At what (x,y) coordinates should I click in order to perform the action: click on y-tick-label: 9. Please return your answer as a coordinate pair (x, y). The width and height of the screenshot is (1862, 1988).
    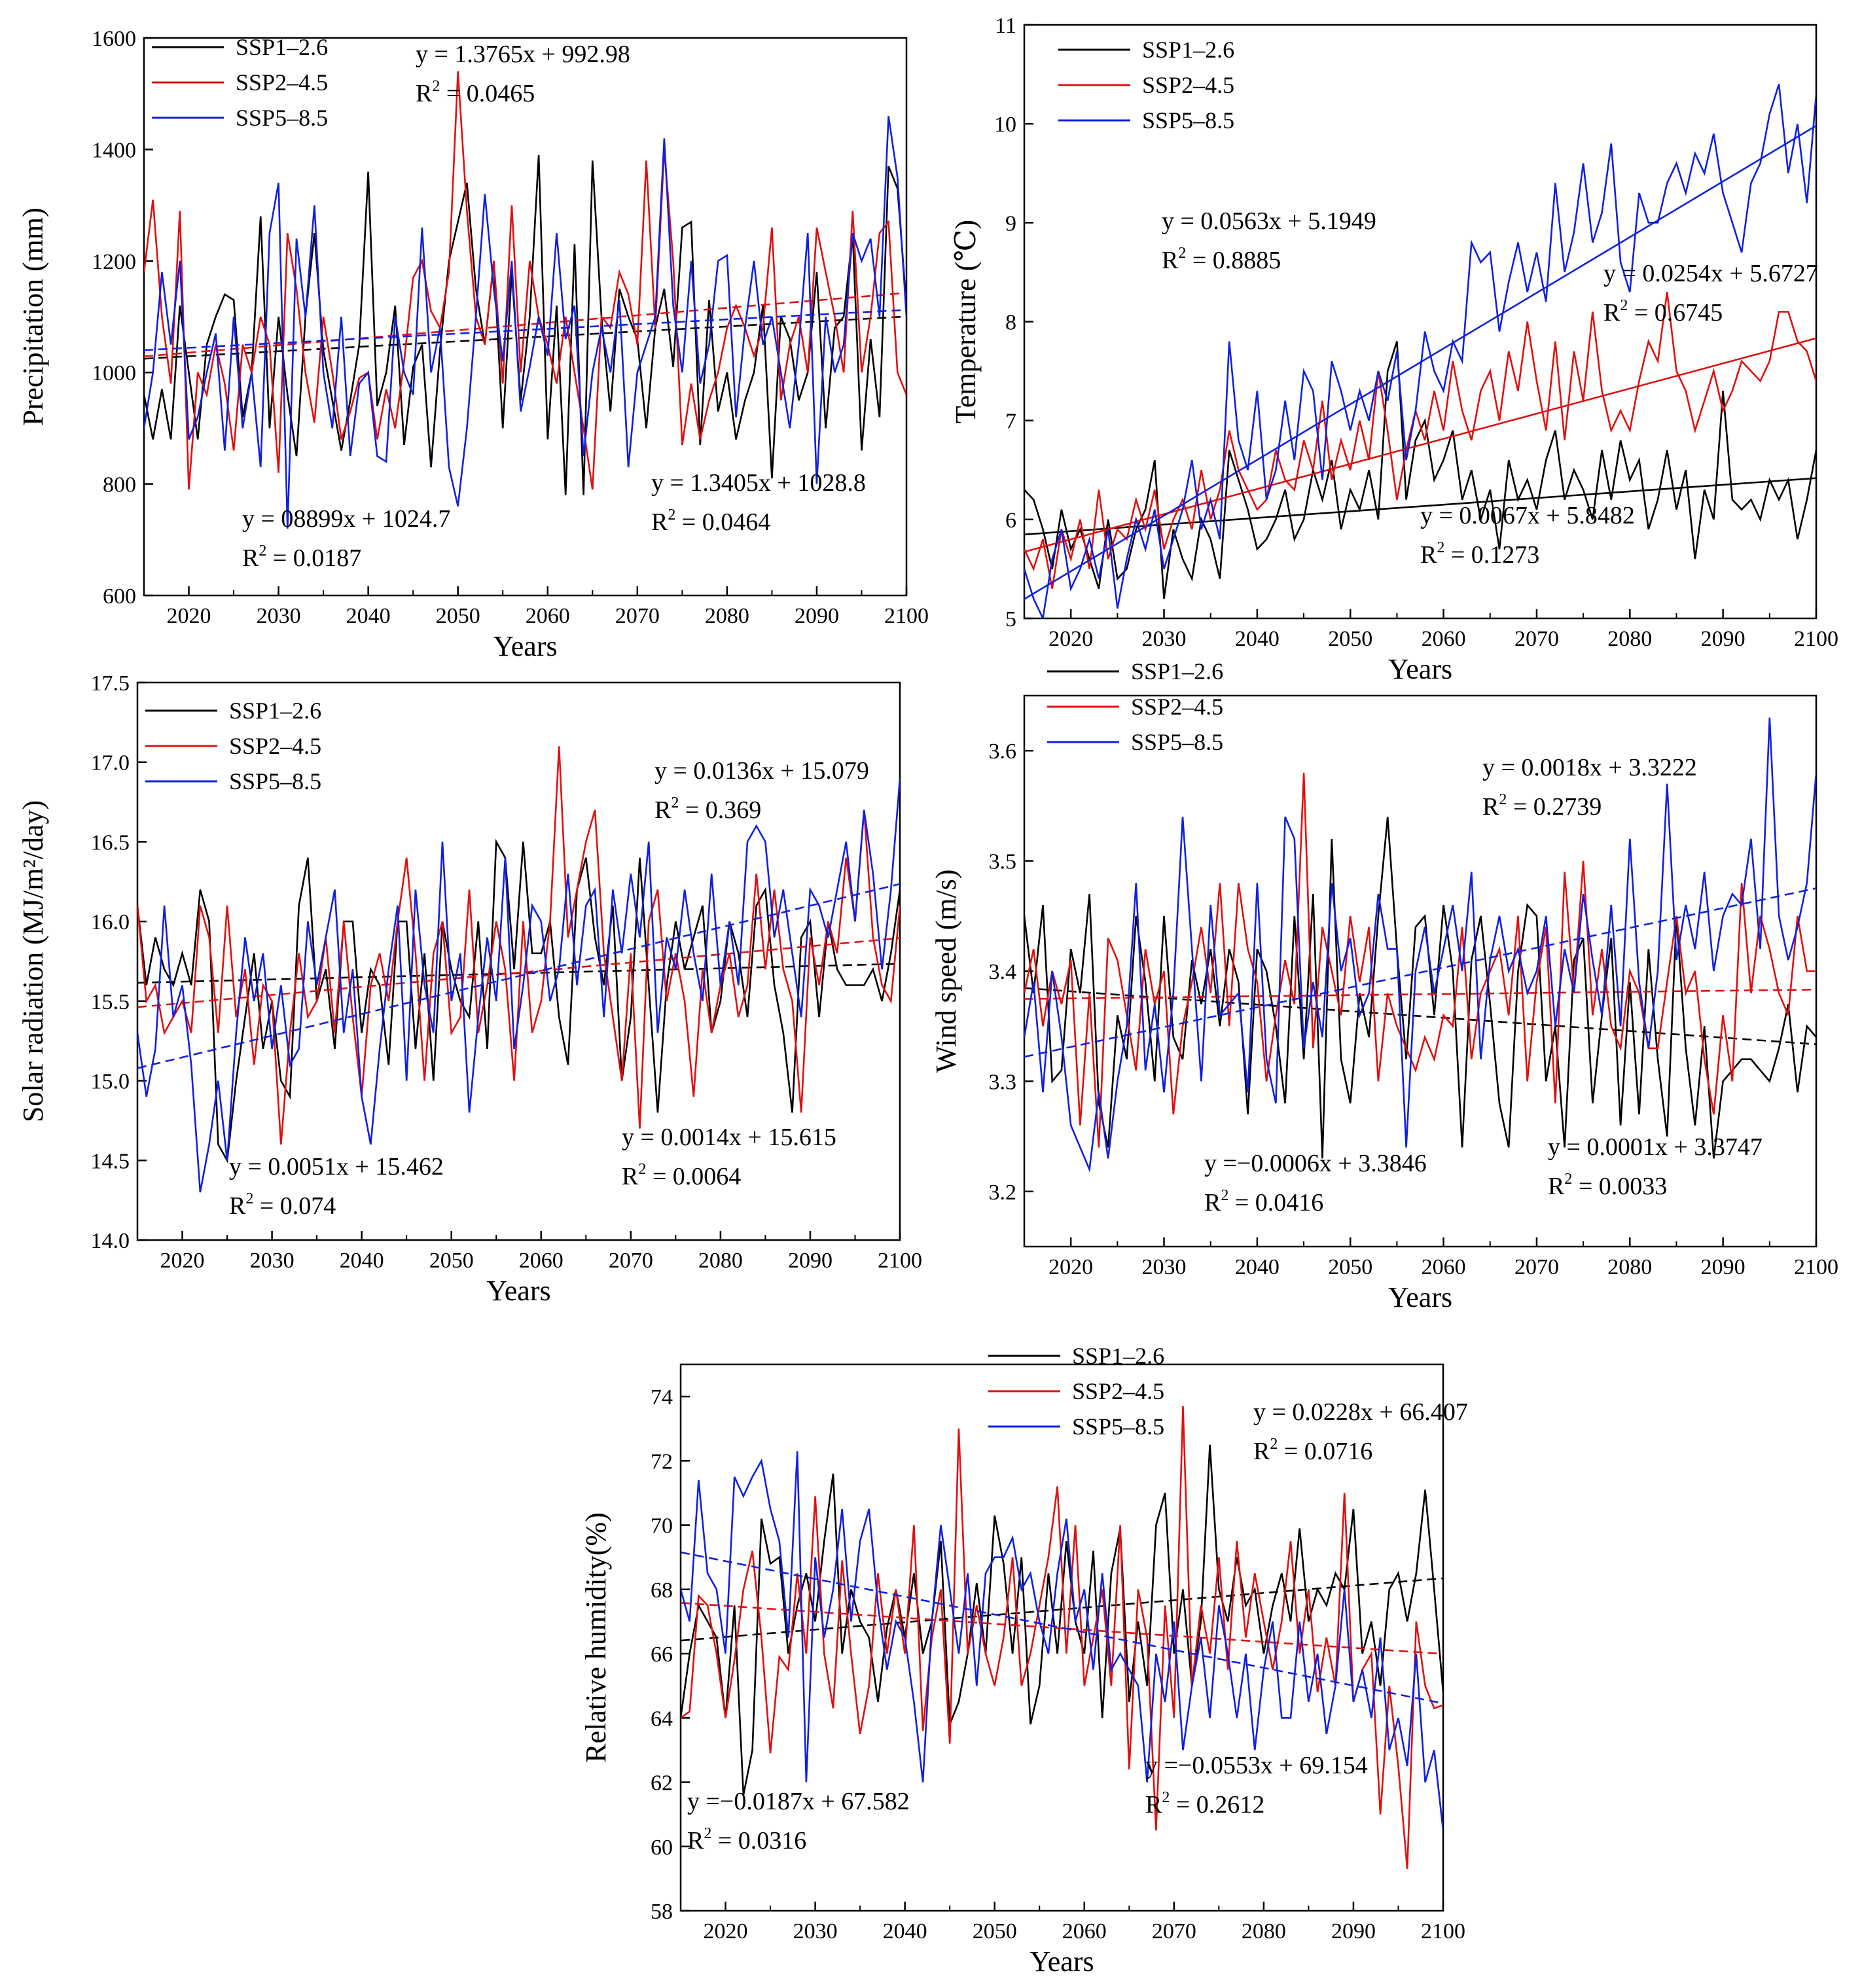
    Looking at the image, I should click on (1011, 223).